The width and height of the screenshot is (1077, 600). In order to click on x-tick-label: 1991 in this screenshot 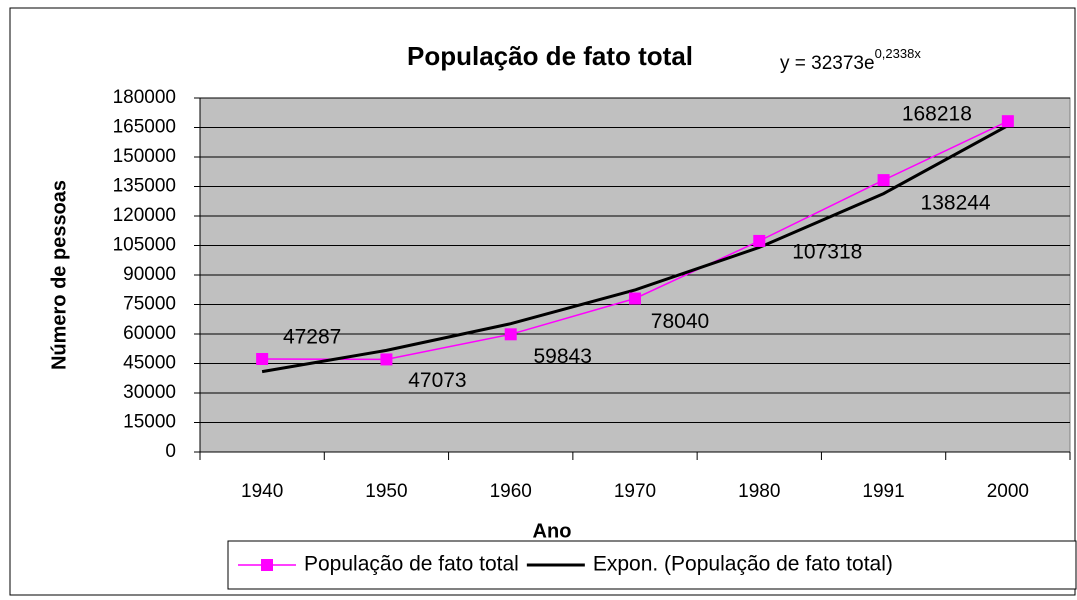, I will do `click(883, 491)`.